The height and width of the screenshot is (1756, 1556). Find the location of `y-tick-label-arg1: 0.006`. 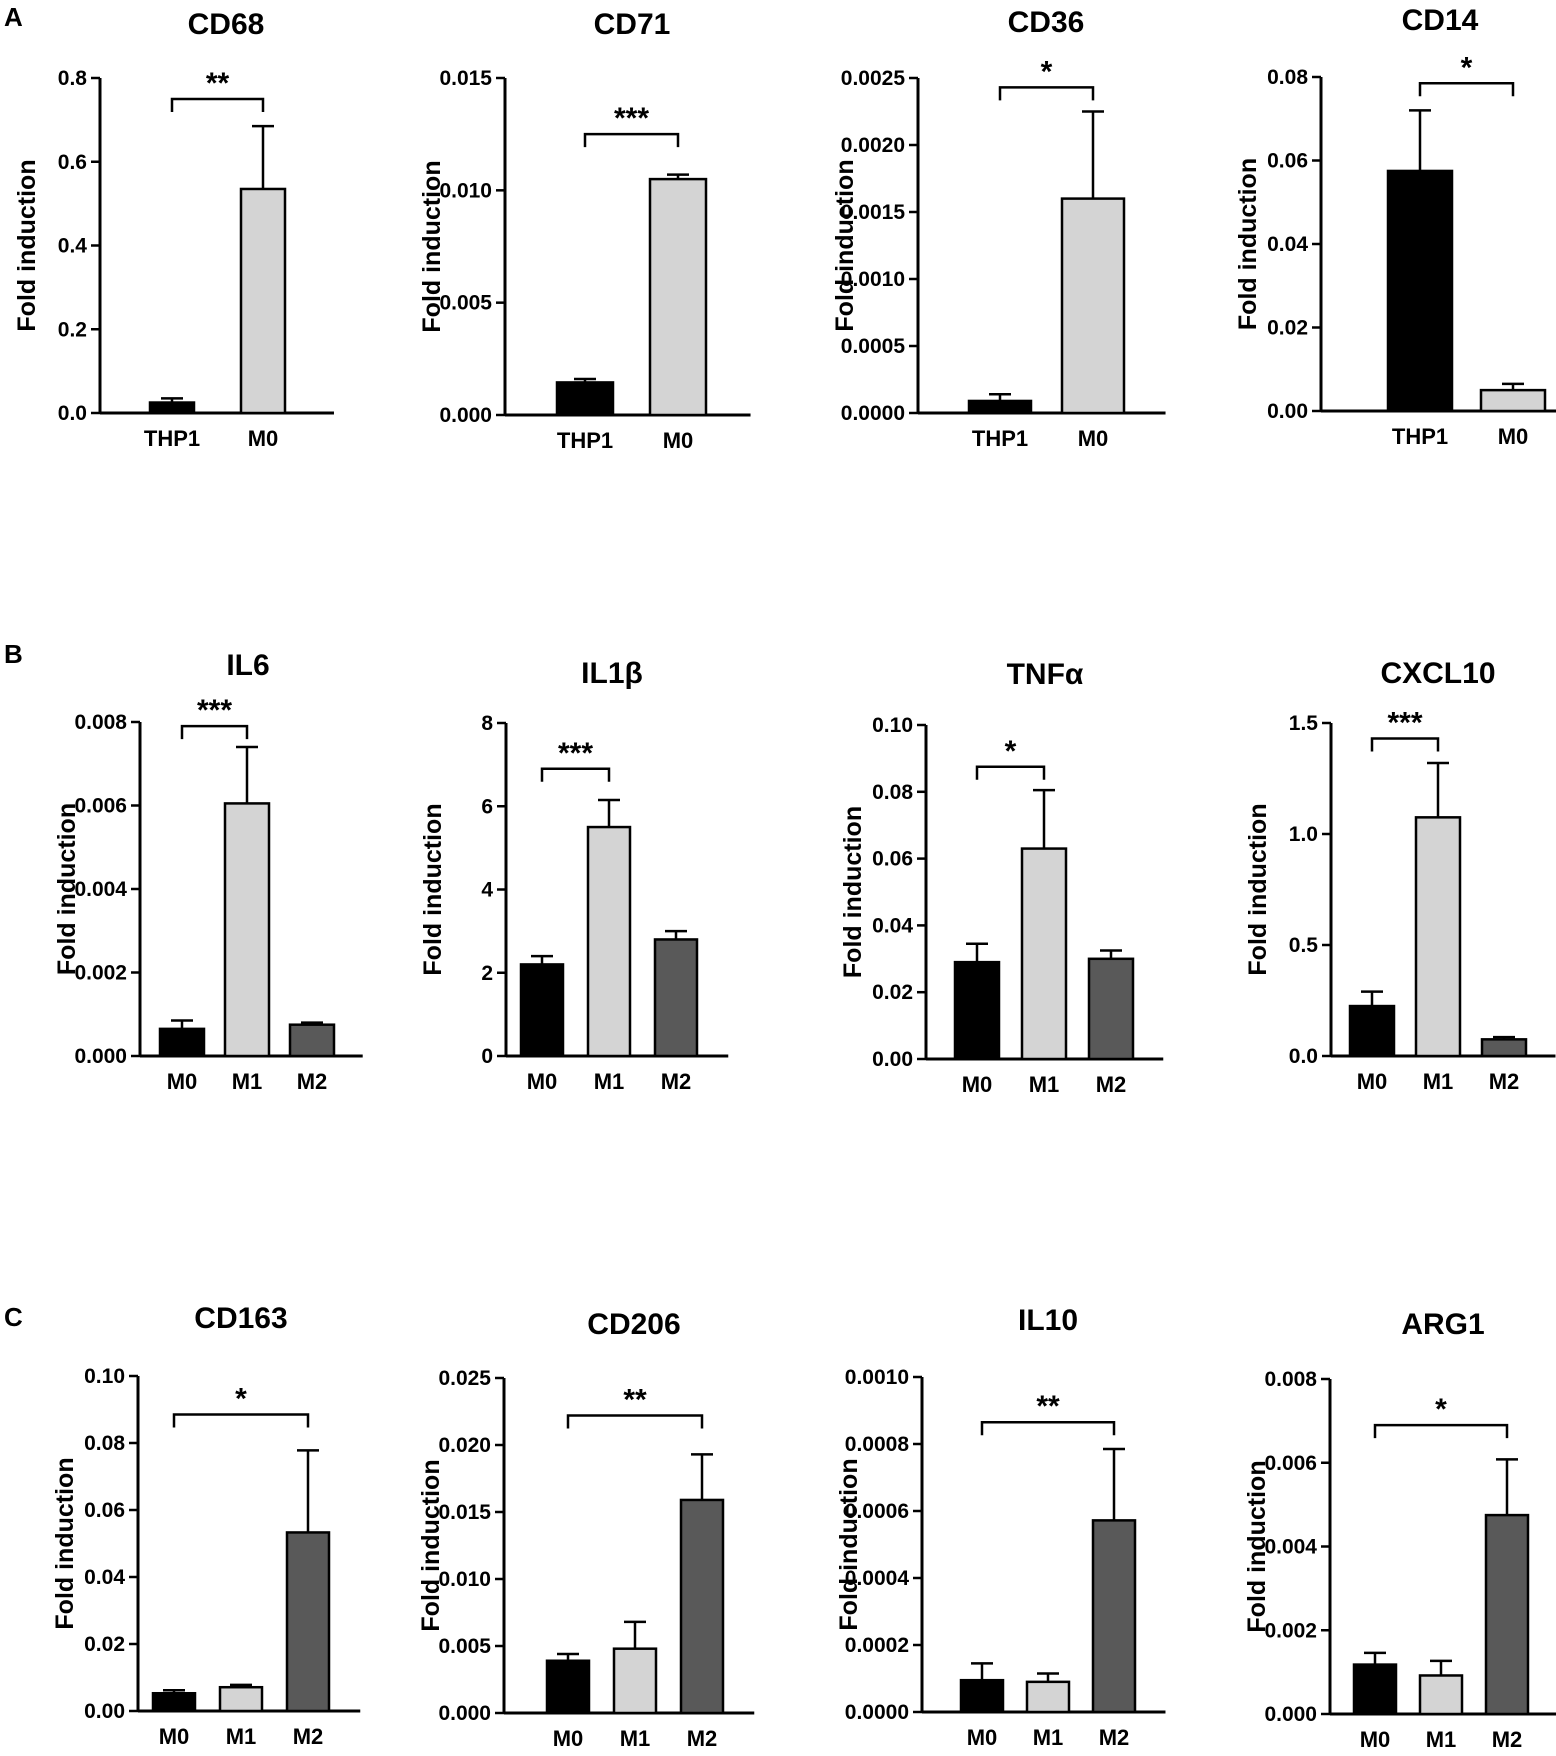

y-tick-label-arg1: 0.006 is located at coordinates (1290, 1463).